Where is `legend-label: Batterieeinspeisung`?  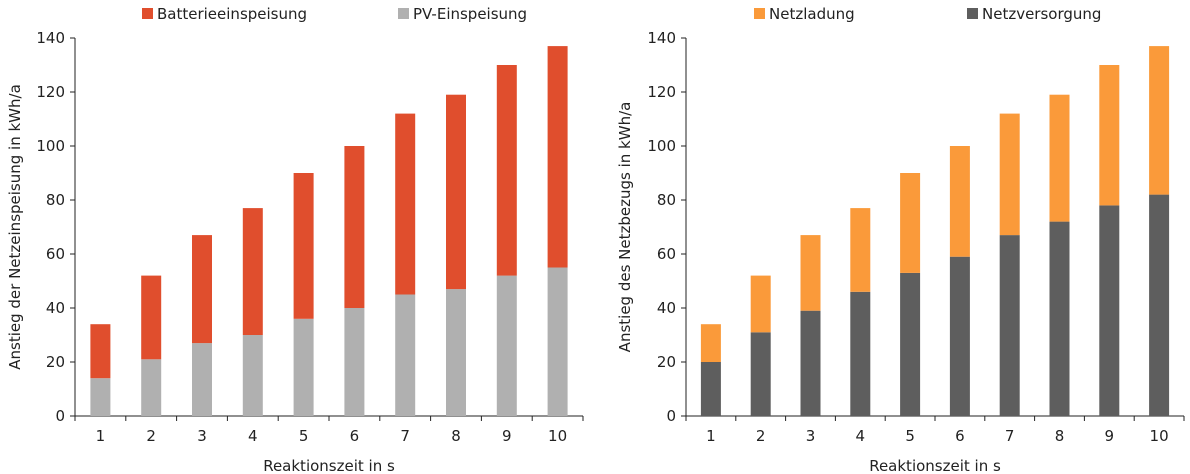
legend-label: Batterieeinspeisung is located at coordinates (232, 14).